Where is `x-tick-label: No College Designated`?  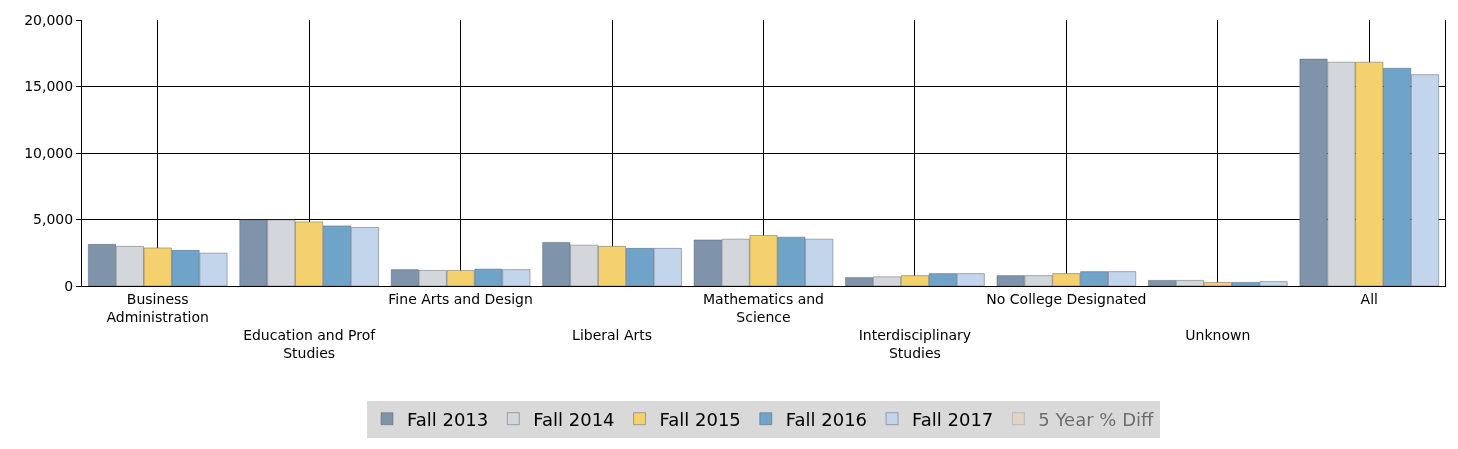
x-tick-label: No College Designated is located at coordinates (1066, 298).